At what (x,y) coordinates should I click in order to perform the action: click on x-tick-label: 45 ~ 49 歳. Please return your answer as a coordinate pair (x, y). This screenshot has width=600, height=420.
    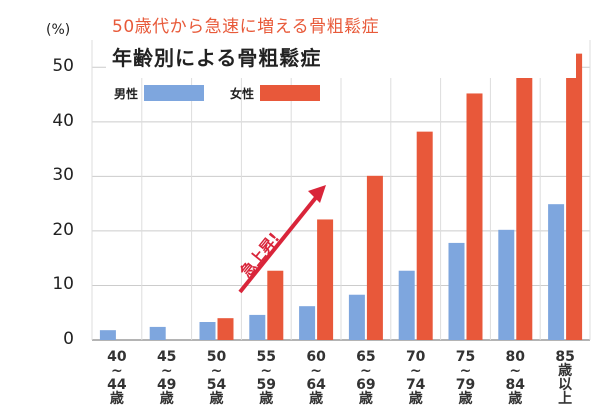
    Looking at the image, I should click on (166, 378).